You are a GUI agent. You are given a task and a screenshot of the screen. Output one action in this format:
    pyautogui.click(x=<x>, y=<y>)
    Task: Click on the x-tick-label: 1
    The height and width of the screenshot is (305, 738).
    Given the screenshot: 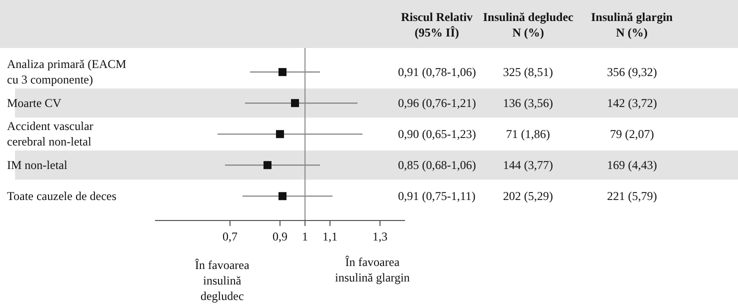 What is the action you would take?
    pyautogui.click(x=305, y=236)
    